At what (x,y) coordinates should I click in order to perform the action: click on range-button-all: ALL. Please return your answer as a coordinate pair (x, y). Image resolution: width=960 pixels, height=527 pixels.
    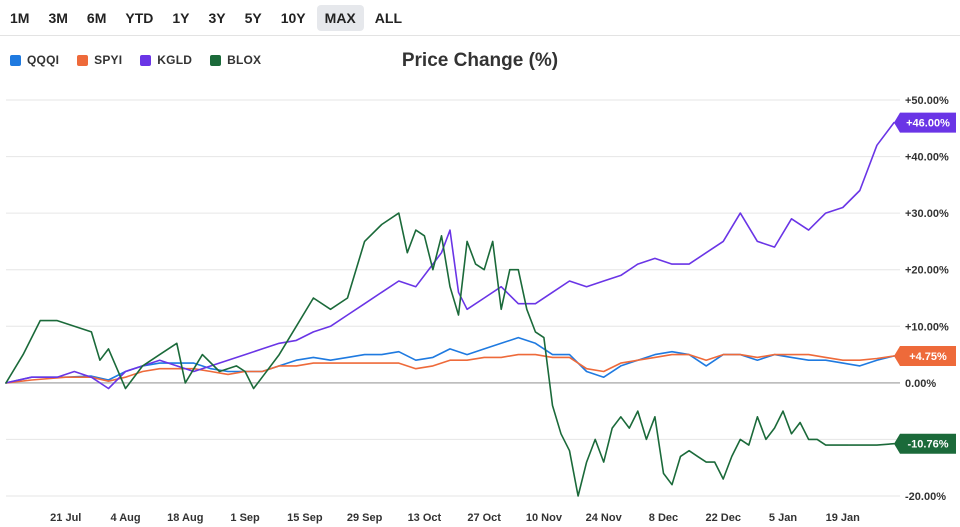
    Looking at the image, I should click on (388, 18).